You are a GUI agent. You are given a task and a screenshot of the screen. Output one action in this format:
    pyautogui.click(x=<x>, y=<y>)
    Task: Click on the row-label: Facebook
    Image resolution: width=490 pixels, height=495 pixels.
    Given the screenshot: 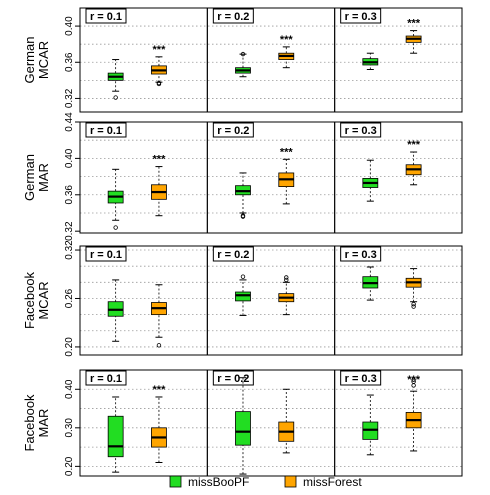 What is the action you would take?
    pyautogui.click(x=29, y=300)
    